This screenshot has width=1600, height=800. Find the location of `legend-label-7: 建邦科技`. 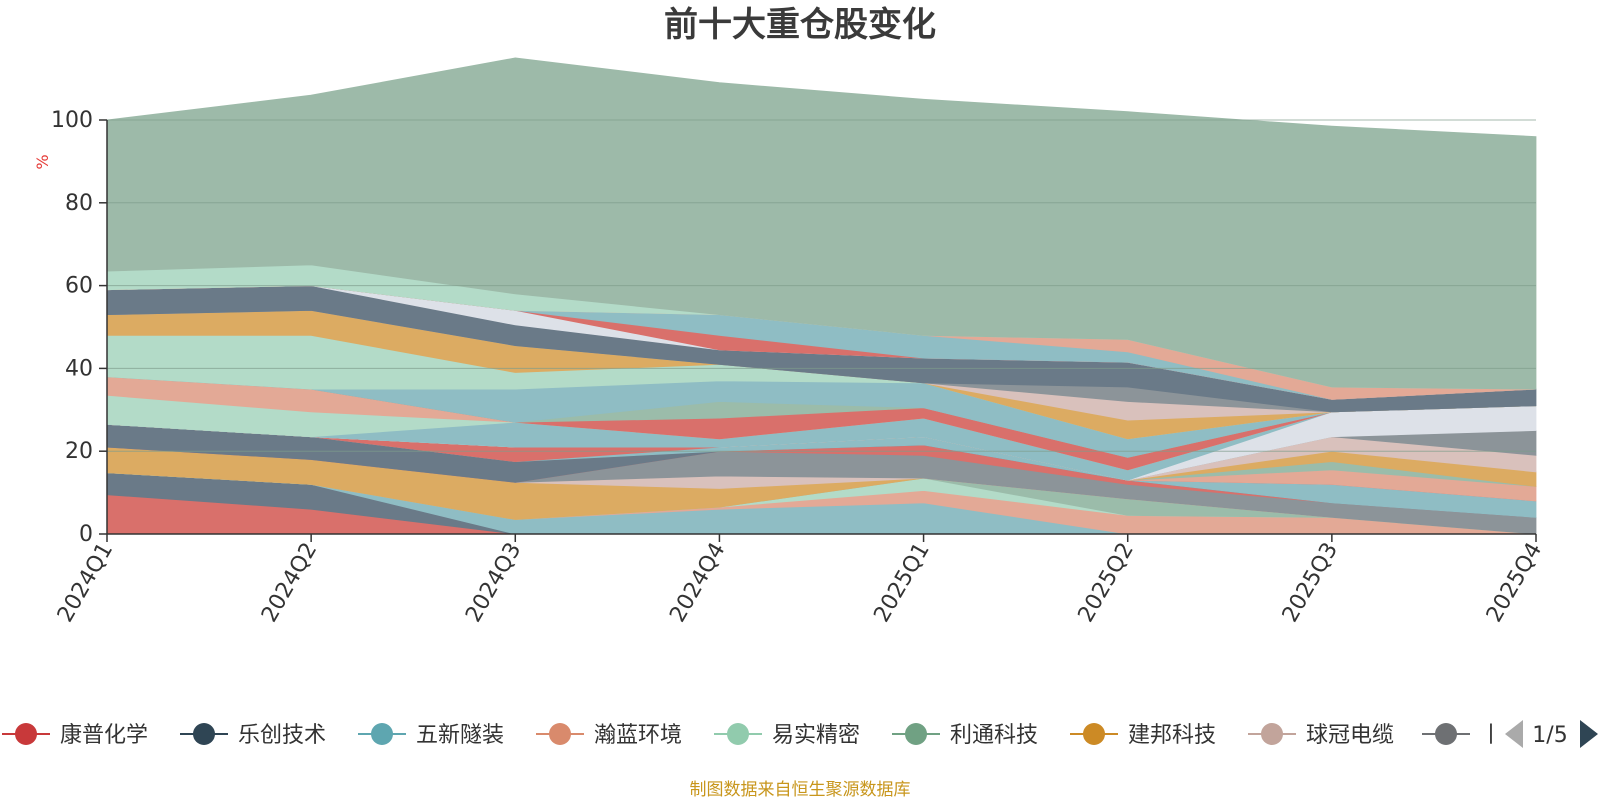

legend-label-7: 建邦科技 is located at coordinates (1172, 735).